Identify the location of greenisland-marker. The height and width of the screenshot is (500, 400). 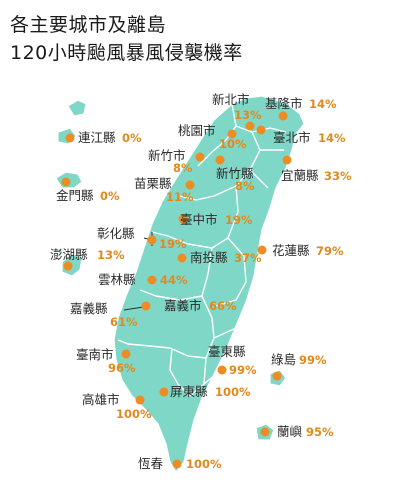
(277, 376).